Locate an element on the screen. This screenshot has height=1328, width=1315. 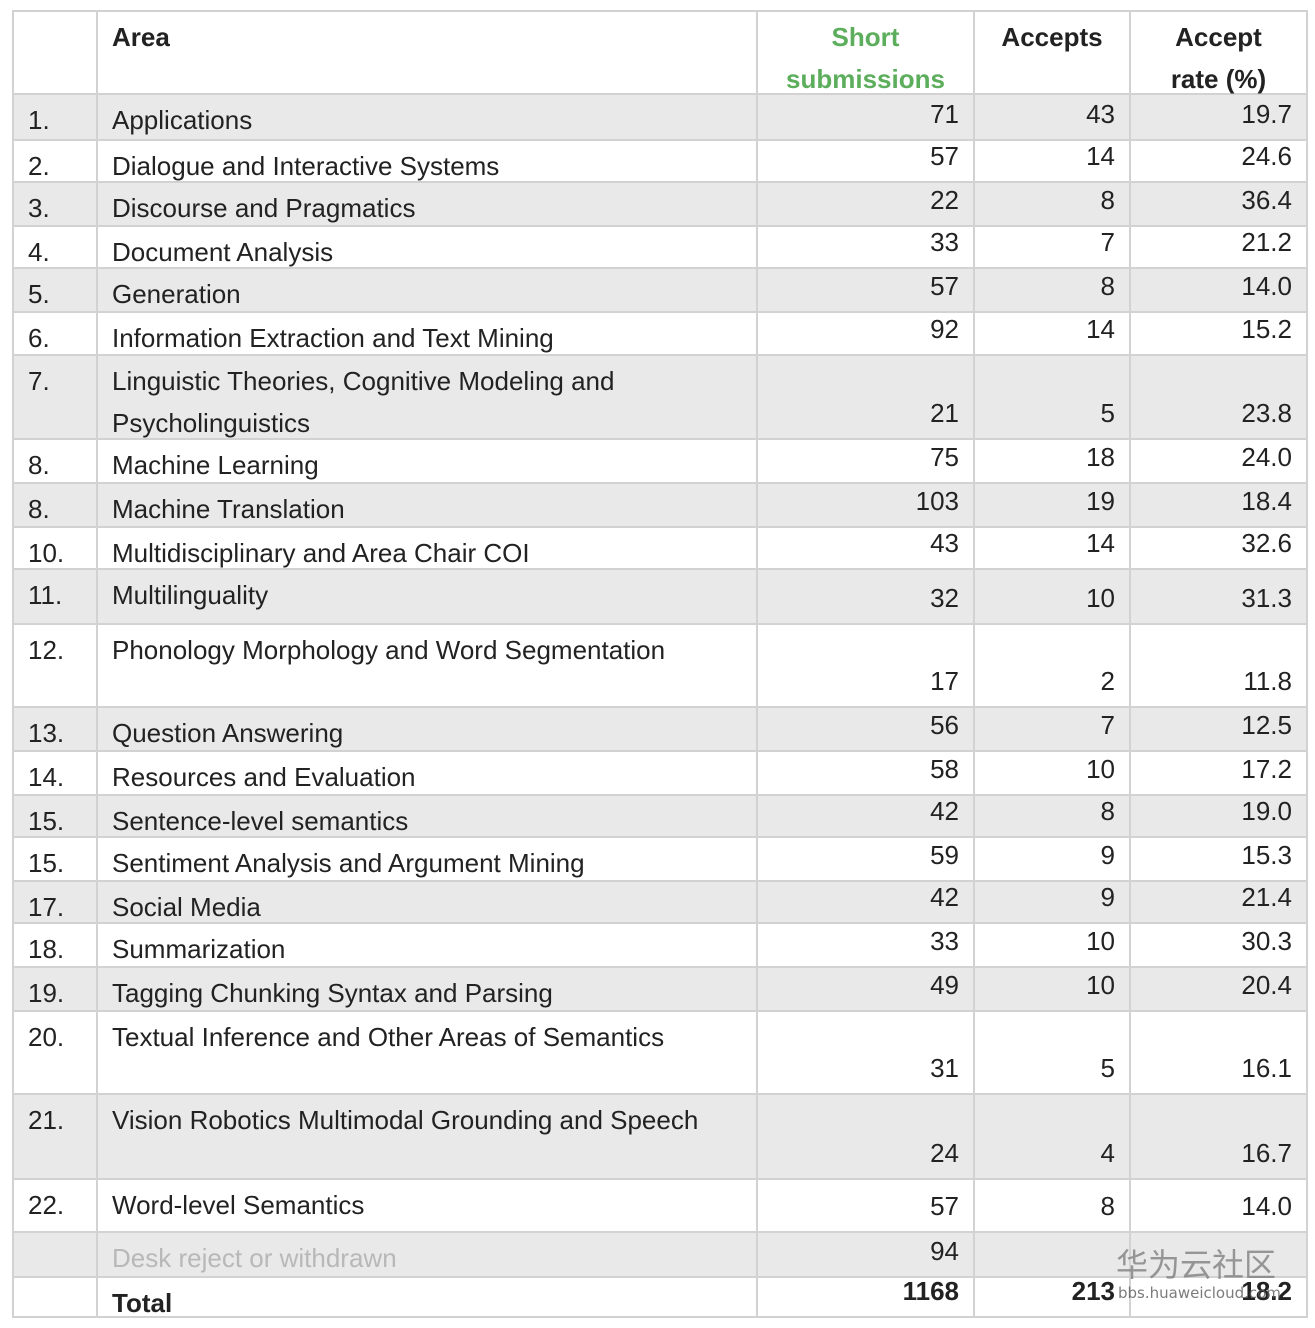
accept-rate-text: 16.1 is located at coordinates (1266, 1068).